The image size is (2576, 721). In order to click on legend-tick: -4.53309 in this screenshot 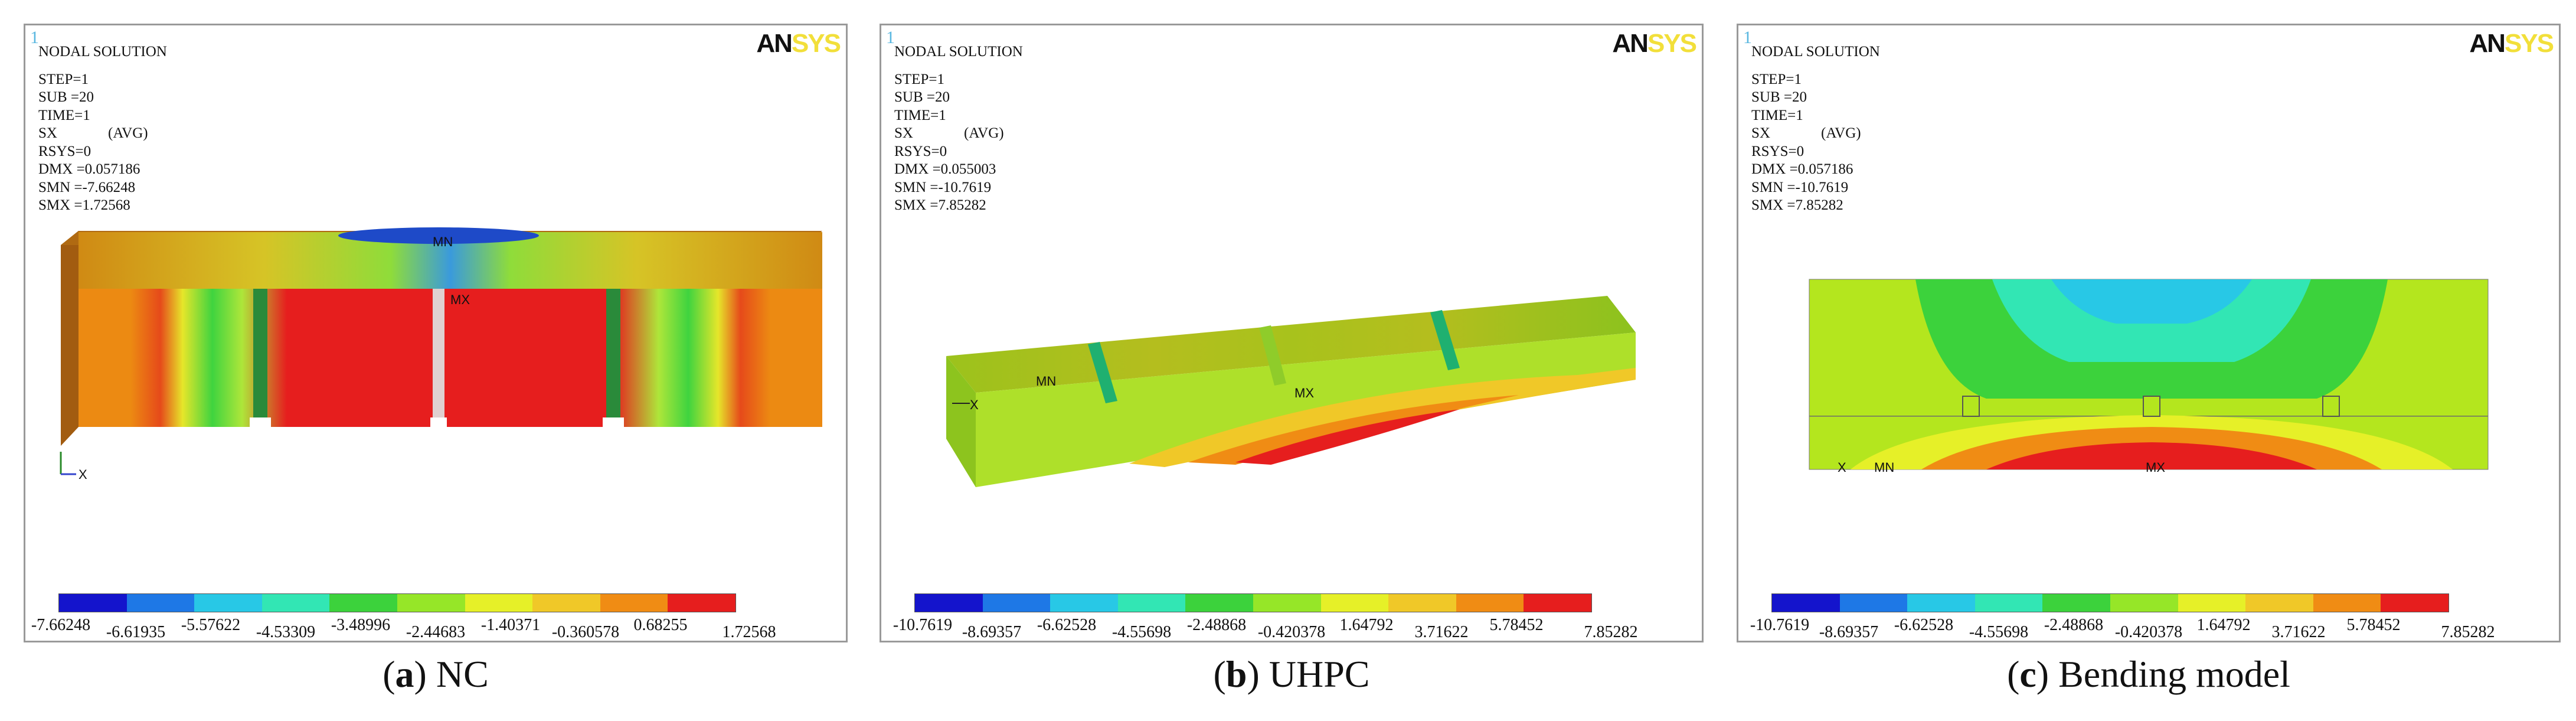, I will do `click(286, 632)`.